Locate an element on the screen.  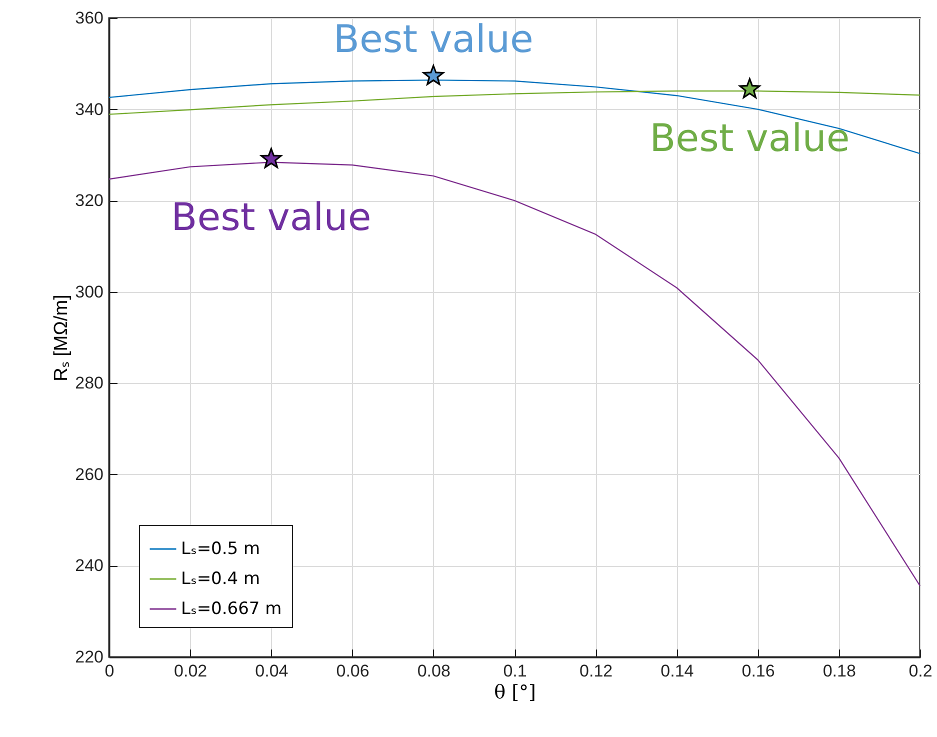
y-axis-title: Rₛ [MΩ/m] is located at coordinates (61, 338).